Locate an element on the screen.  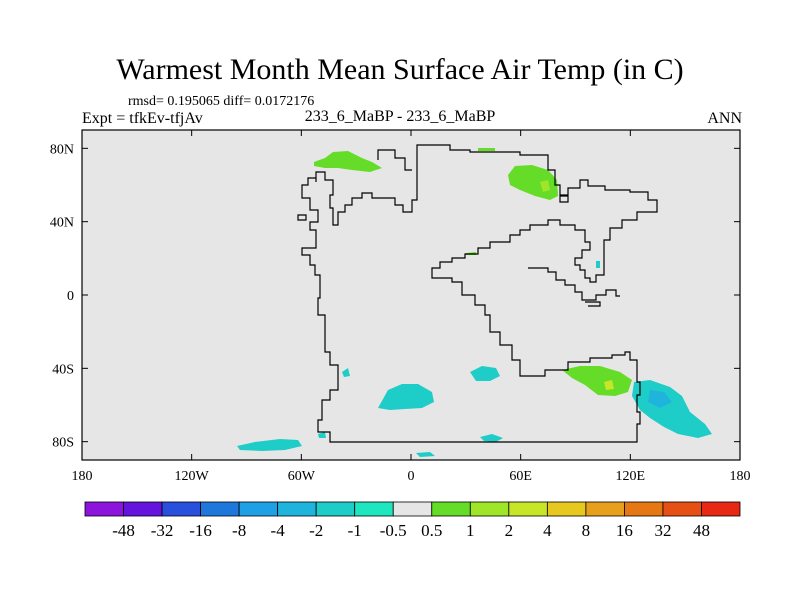
colorbar-label: -8 is located at coordinates (239, 530).